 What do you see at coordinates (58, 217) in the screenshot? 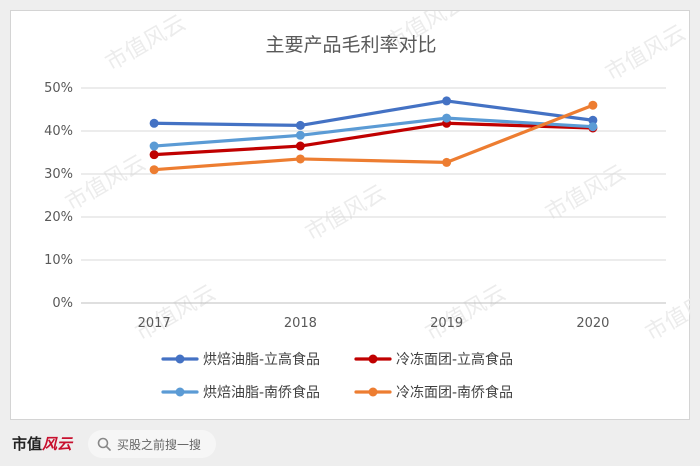
I see `y-tick-label: 20%` at bounding box center [58, 217].